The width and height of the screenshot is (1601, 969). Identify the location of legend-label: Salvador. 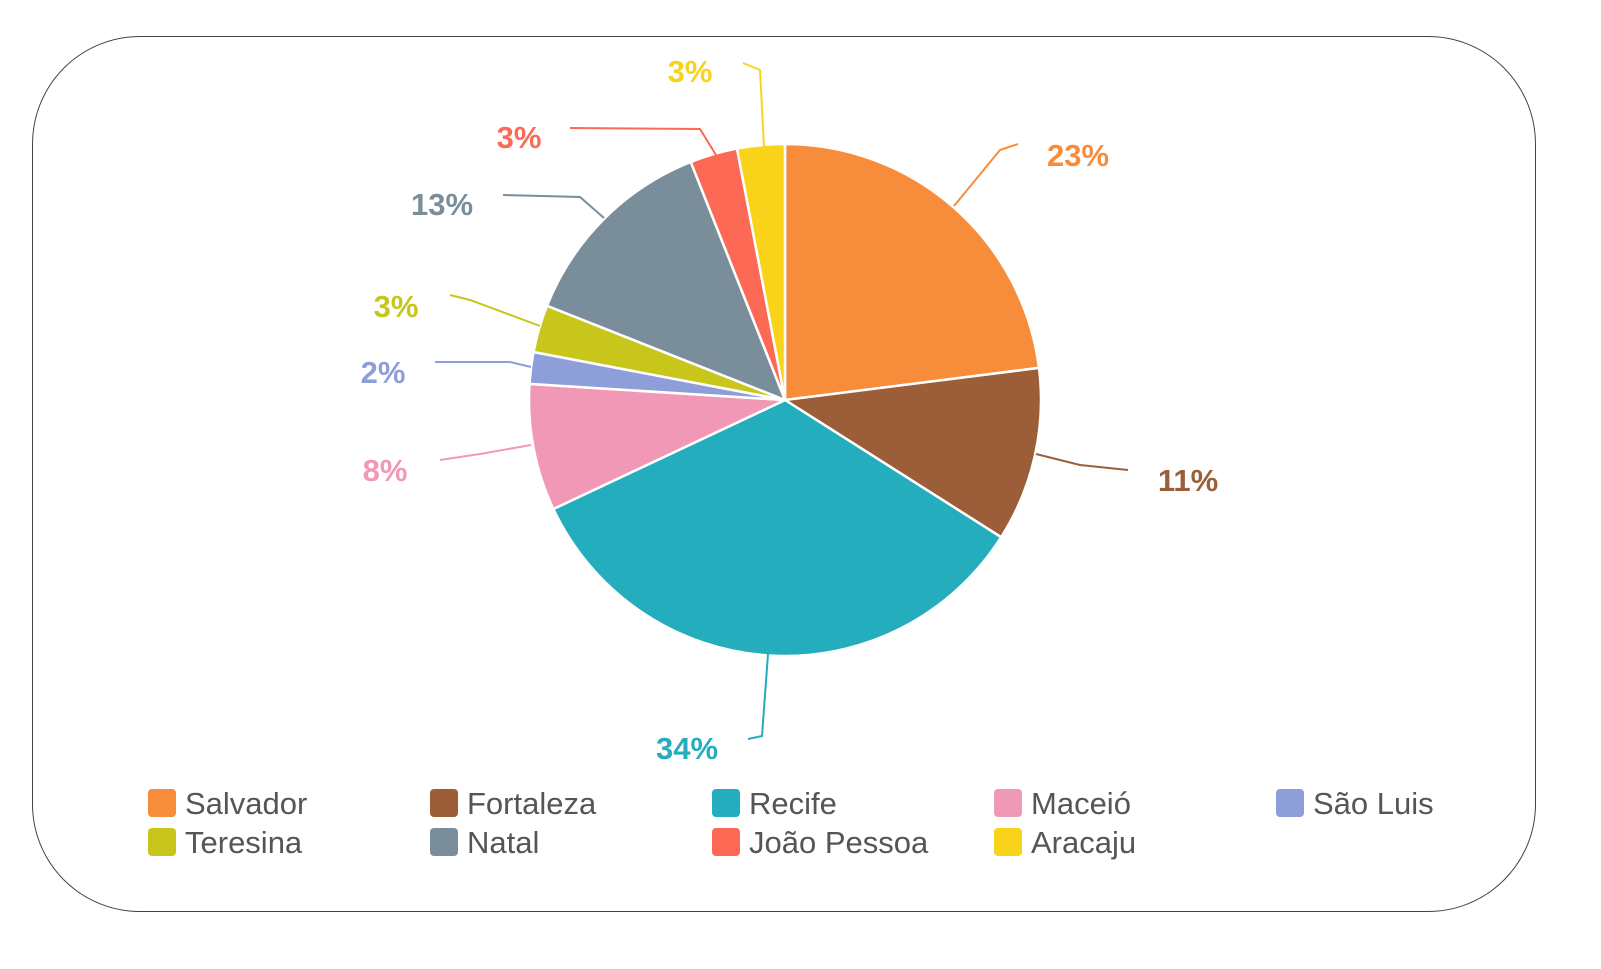
(246, 803).